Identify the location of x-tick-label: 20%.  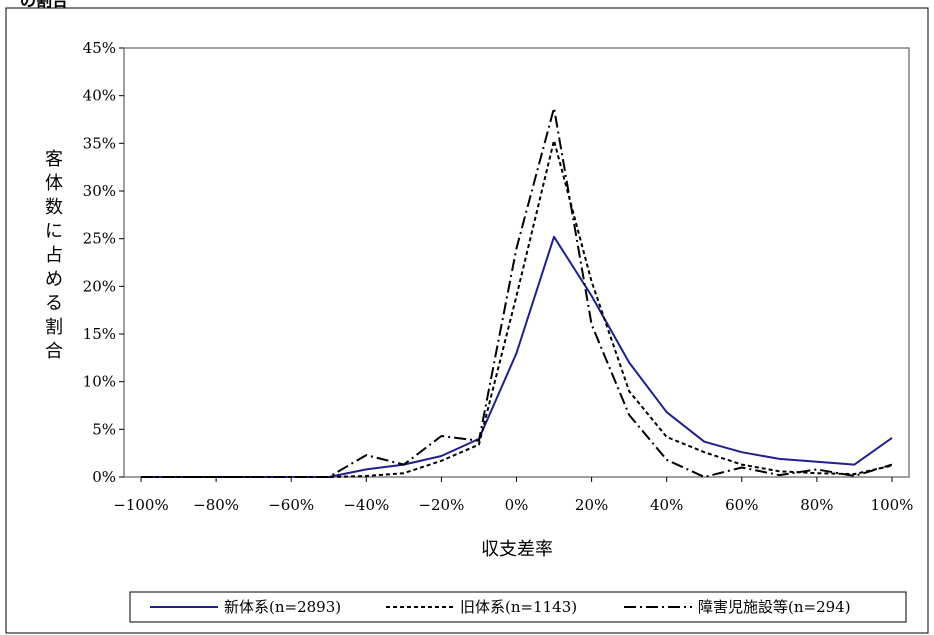
(591, 505).